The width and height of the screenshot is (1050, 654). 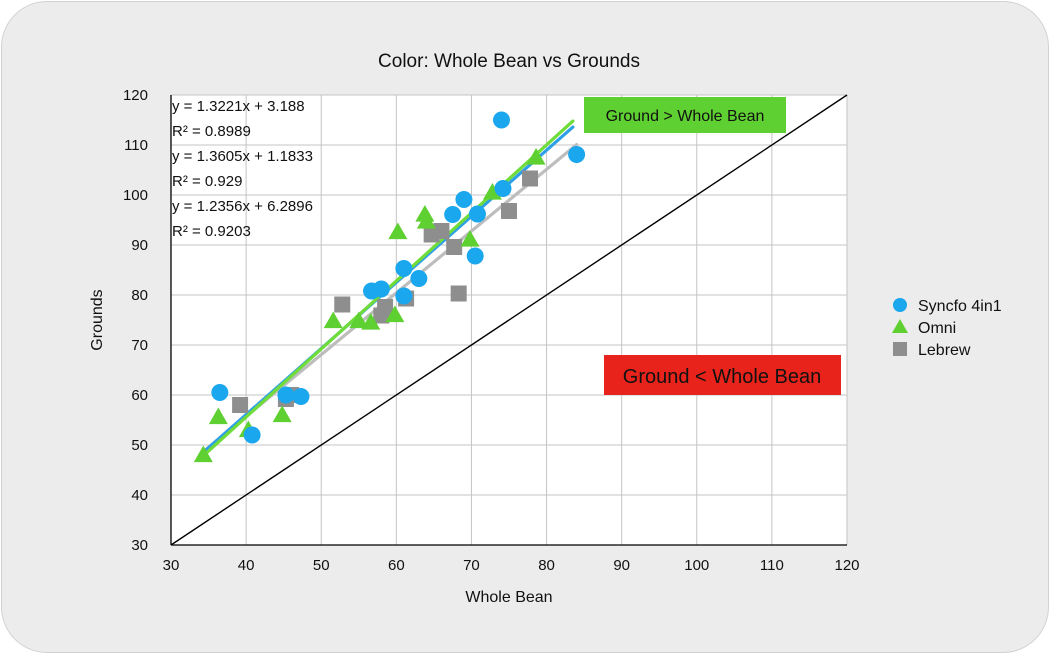 I want to click on x-tick-label: 40, so click(x=246, y=565).